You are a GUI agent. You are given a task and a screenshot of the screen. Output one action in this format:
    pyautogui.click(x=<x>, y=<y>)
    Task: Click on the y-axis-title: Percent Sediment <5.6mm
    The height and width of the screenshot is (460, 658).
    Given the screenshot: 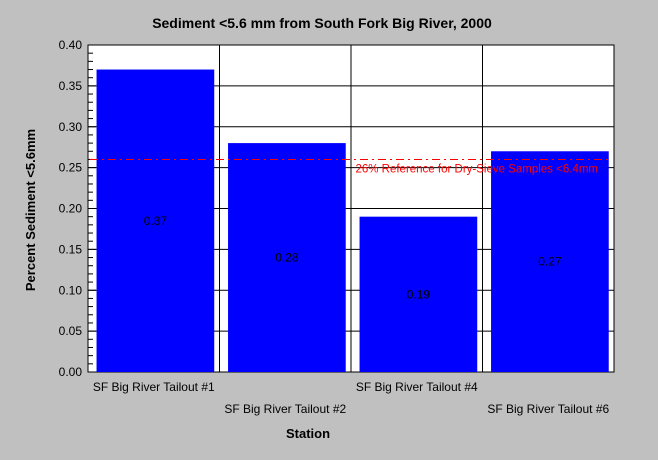 What is the action you would take?
    pyautogui.click(x=30, y=210)
    